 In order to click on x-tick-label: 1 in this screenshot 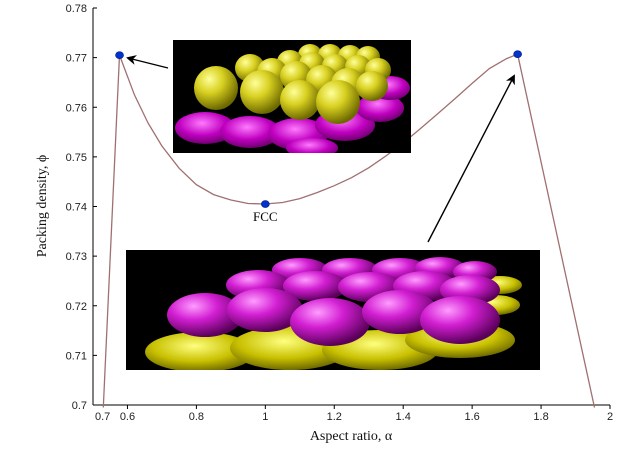, I will do `click(265, 417)`.